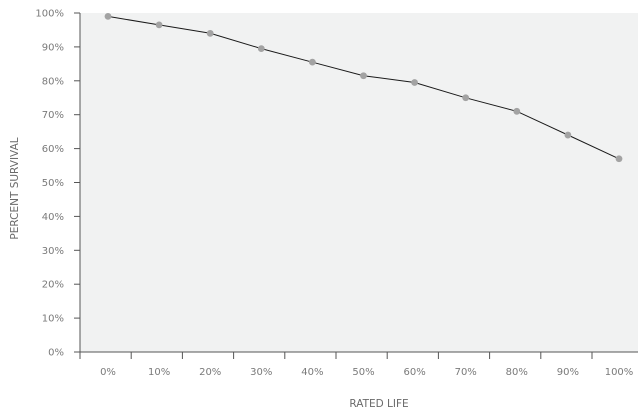 The image size is (639, 411). What do you see at coordinates (56, 353) in the screenshot?
I see `y-tick-label: 0%` at bounding box center [56, 353].